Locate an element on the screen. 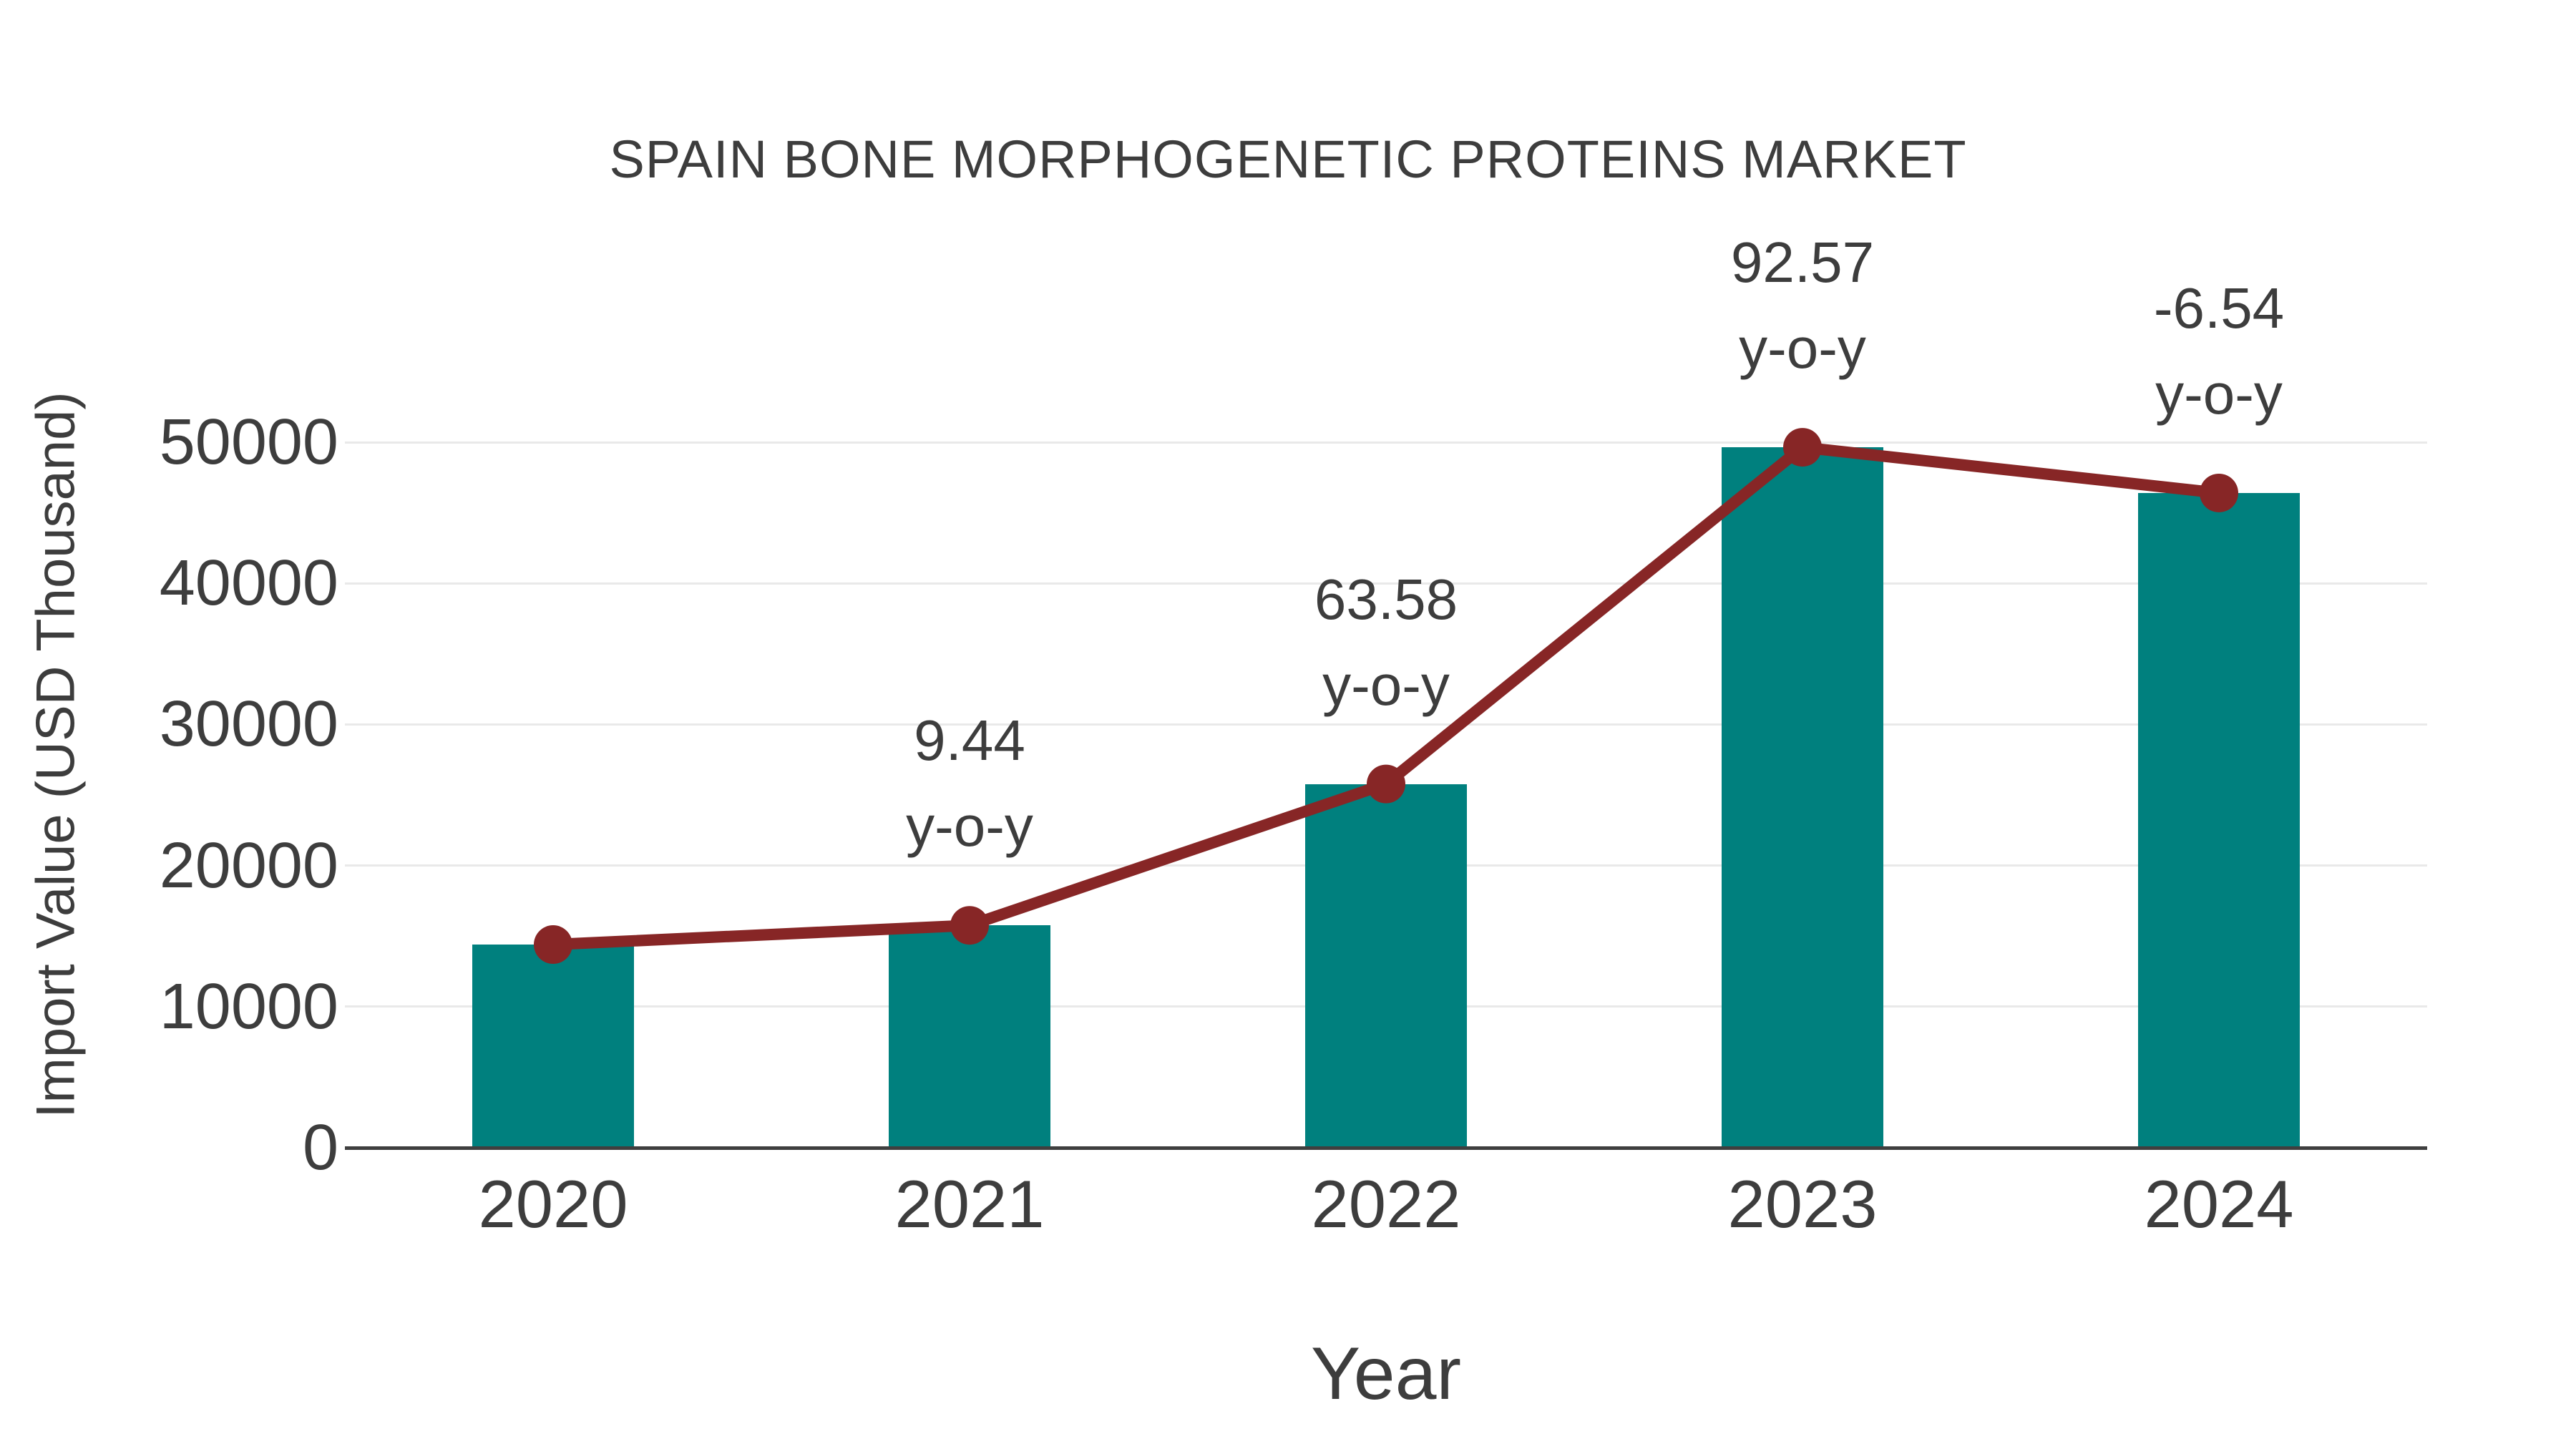  yoy-annotation-2021: 9.44 y-o-y is located at coordinates (970, 783).